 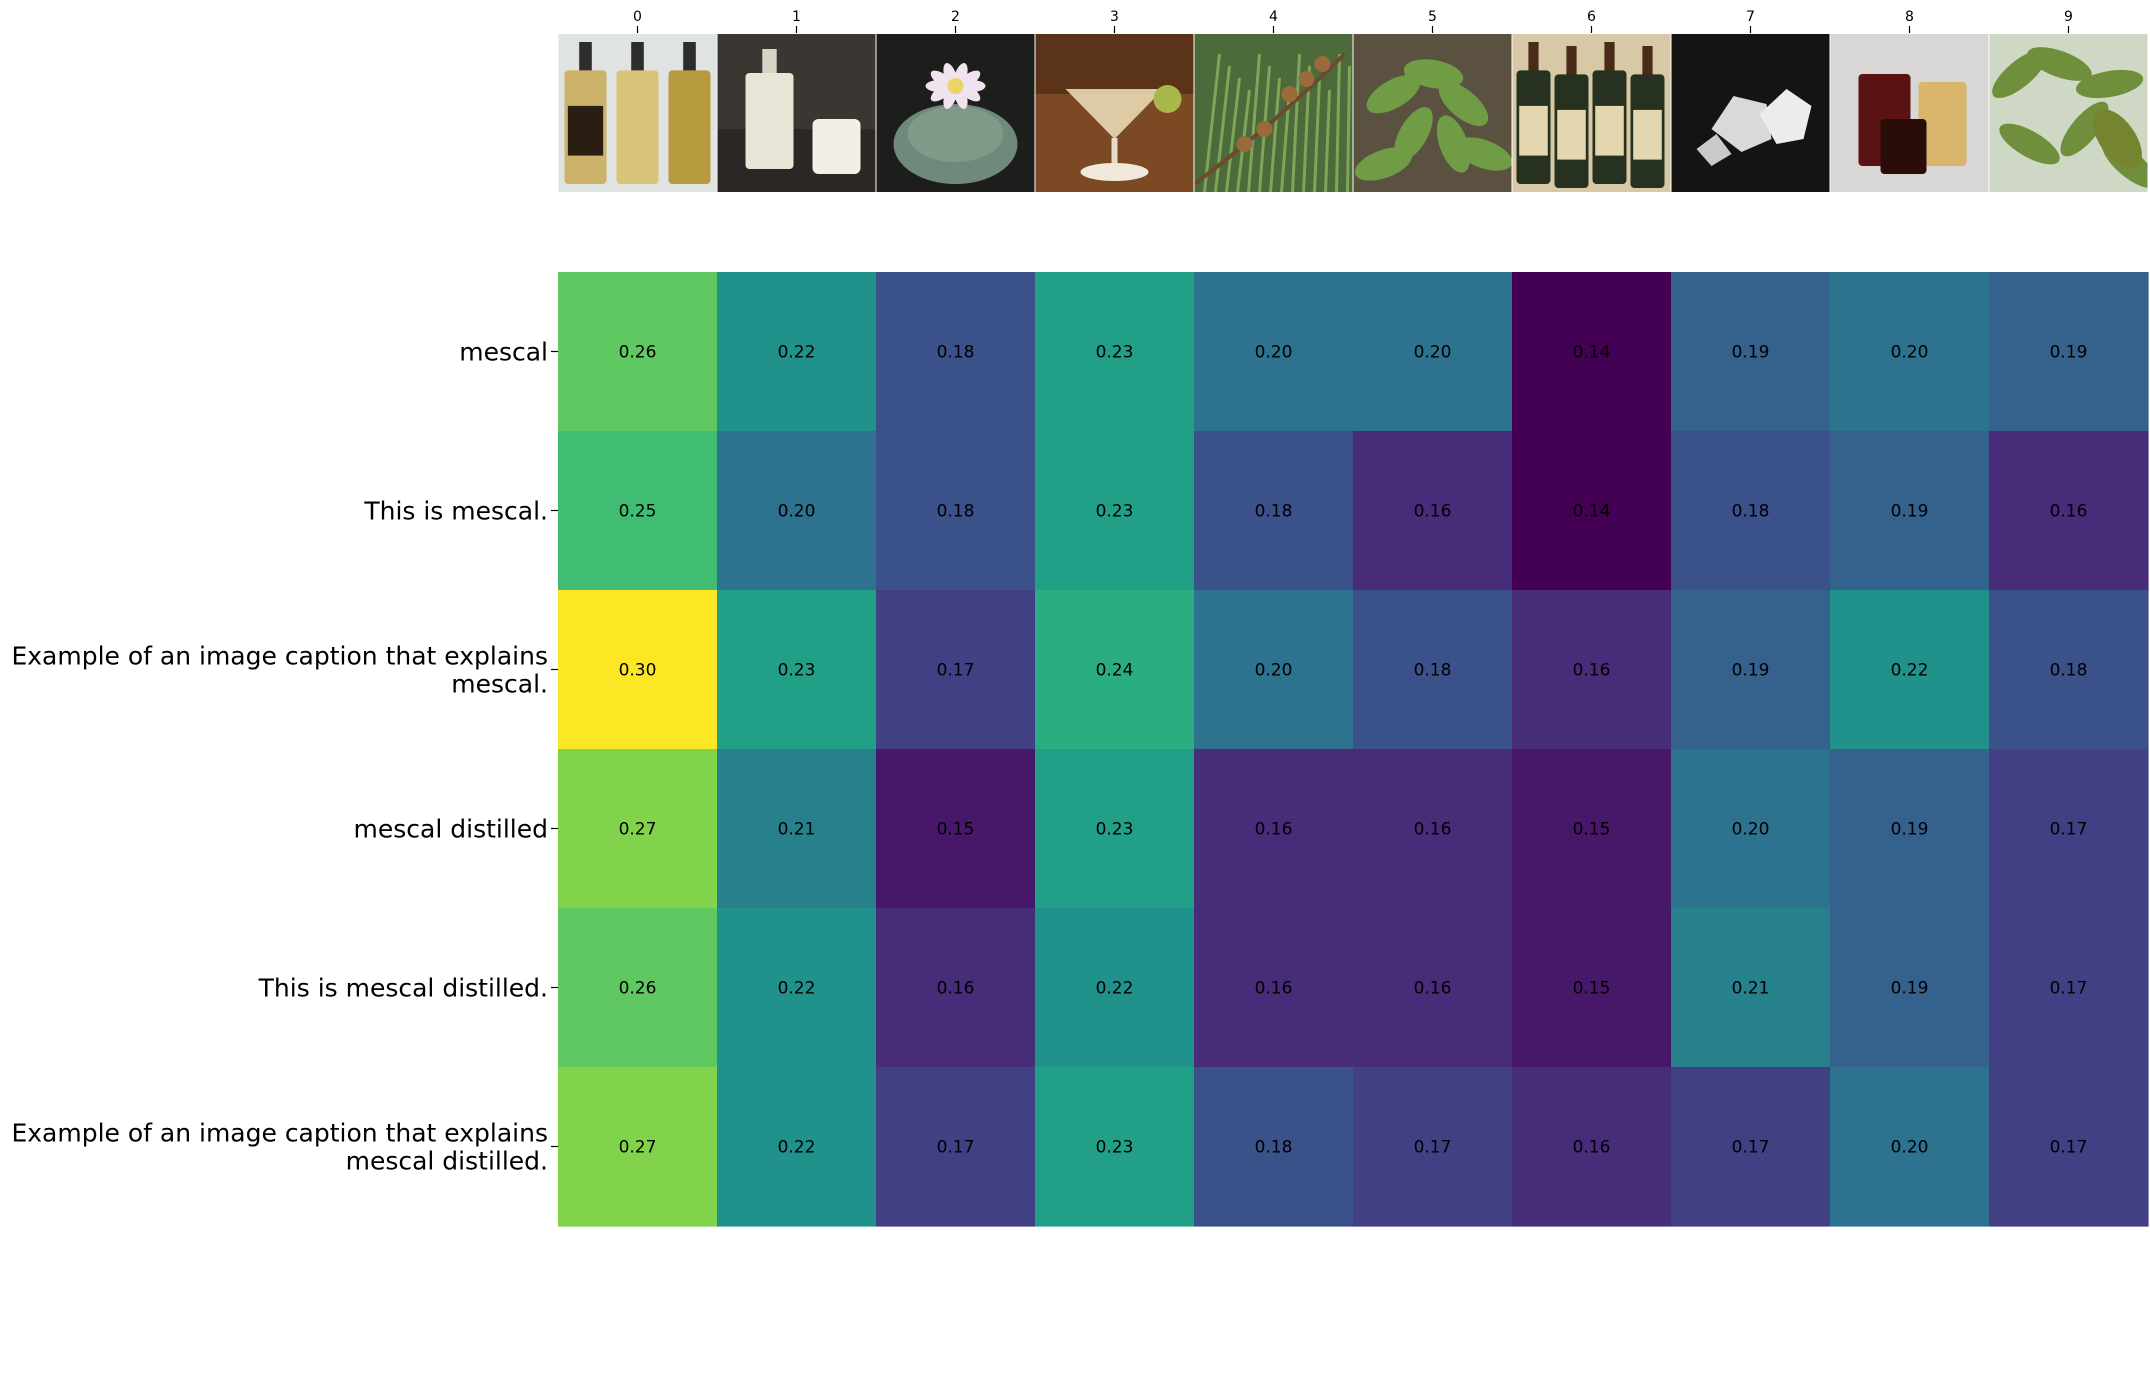 I want to click on cell-value-label: 0.30, so click(x=638, y=671).